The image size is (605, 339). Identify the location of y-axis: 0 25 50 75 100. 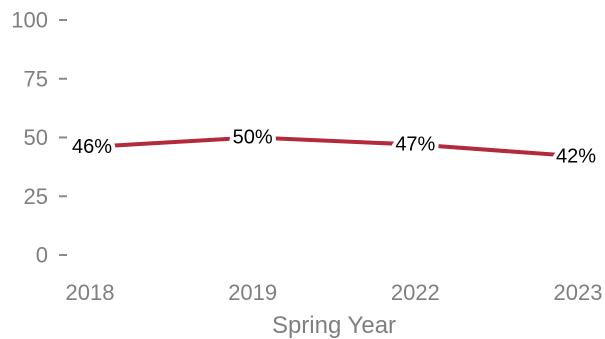
(39, 138).